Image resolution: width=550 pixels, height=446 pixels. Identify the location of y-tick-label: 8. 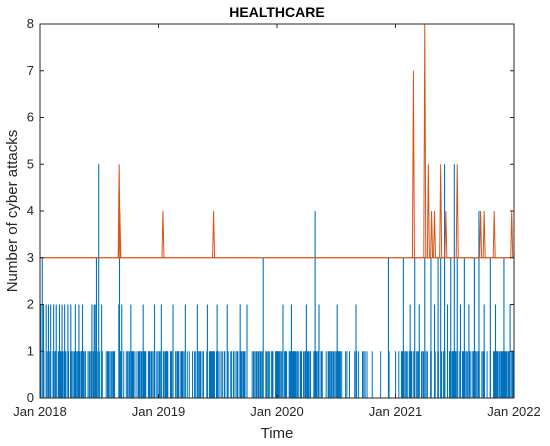
(30, 23).